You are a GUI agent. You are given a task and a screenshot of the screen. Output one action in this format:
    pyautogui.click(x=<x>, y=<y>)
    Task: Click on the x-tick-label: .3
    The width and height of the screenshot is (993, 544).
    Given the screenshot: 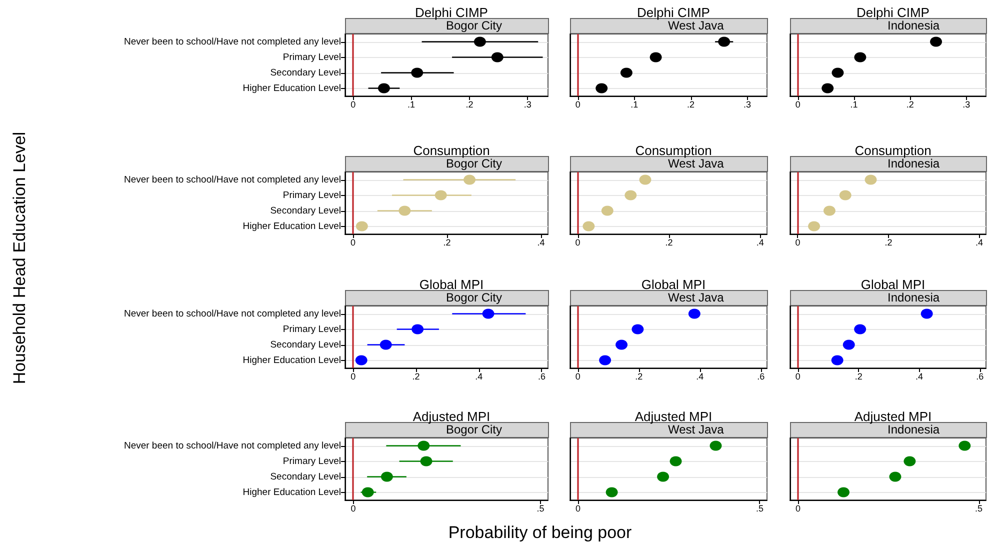 What is the action you would take?
    pyautogui.click(x=747, y=105)
    